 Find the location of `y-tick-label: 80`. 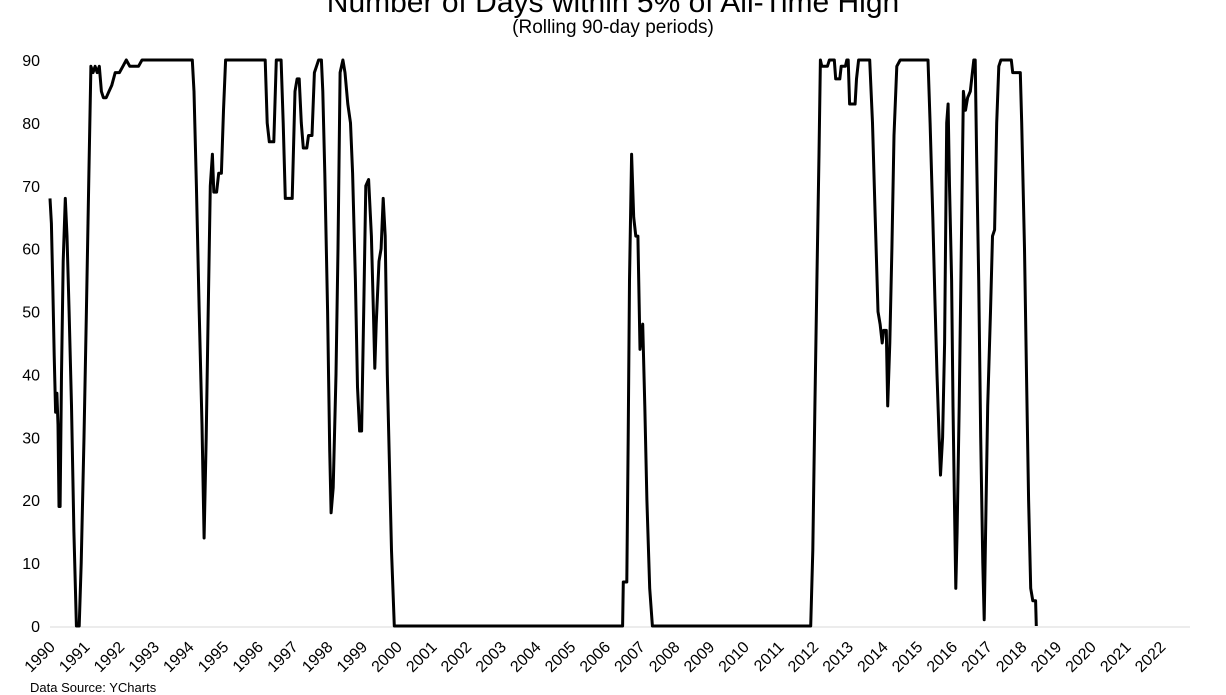

y-tick-label: 80 is located at coordinates (31, 124).